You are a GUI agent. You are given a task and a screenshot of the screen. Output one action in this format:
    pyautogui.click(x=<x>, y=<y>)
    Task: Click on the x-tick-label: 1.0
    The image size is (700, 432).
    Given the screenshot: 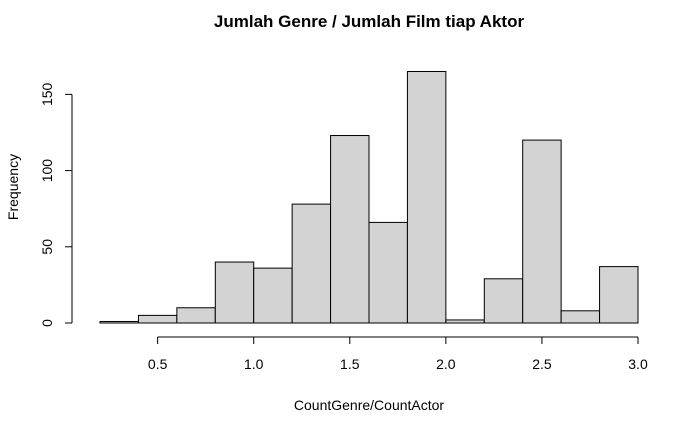 What is the action you would take?
    pyautogui.click(x=254, y=364)
    